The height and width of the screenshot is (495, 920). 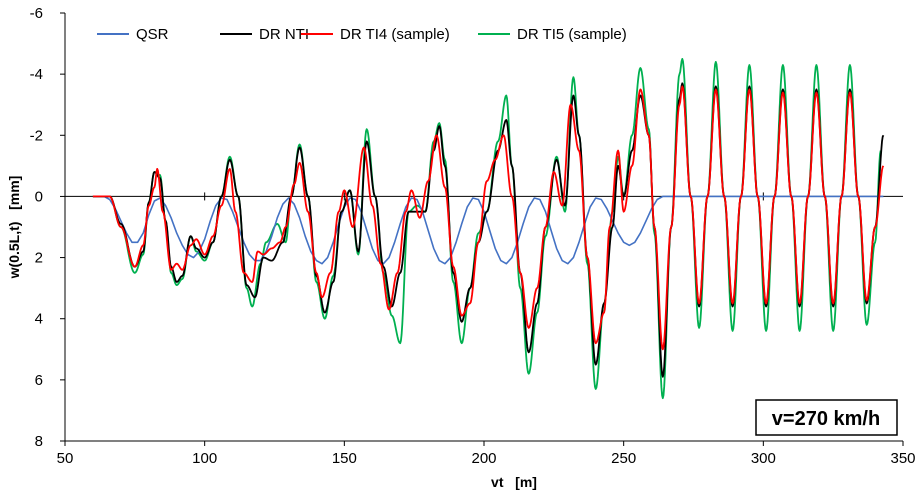 I want to click on legend-label: DR TI4 (sample), so click(x=395, y=34).